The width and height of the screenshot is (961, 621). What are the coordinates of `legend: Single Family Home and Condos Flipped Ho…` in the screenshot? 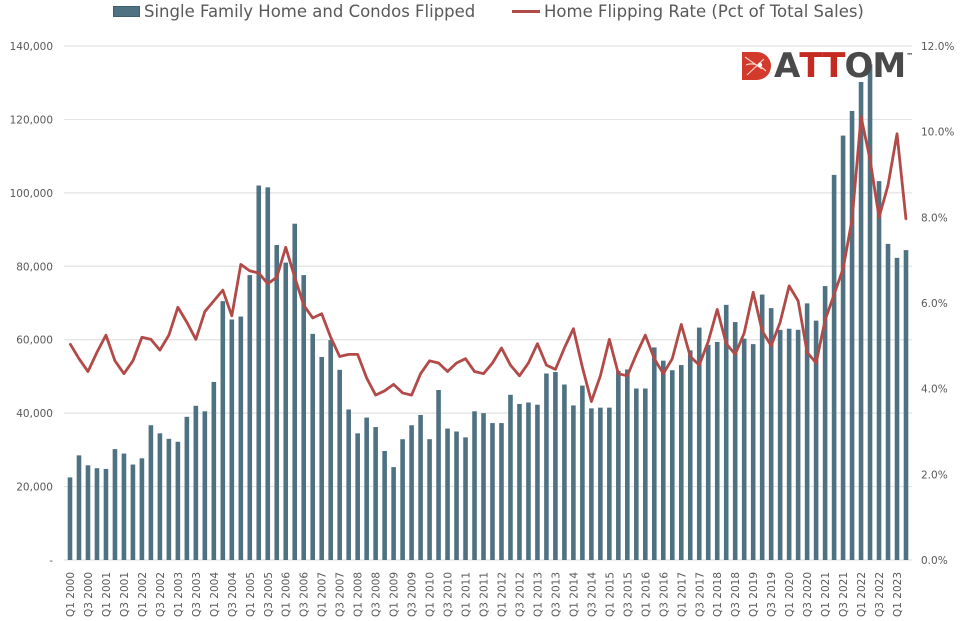 It's located at (480, 15).